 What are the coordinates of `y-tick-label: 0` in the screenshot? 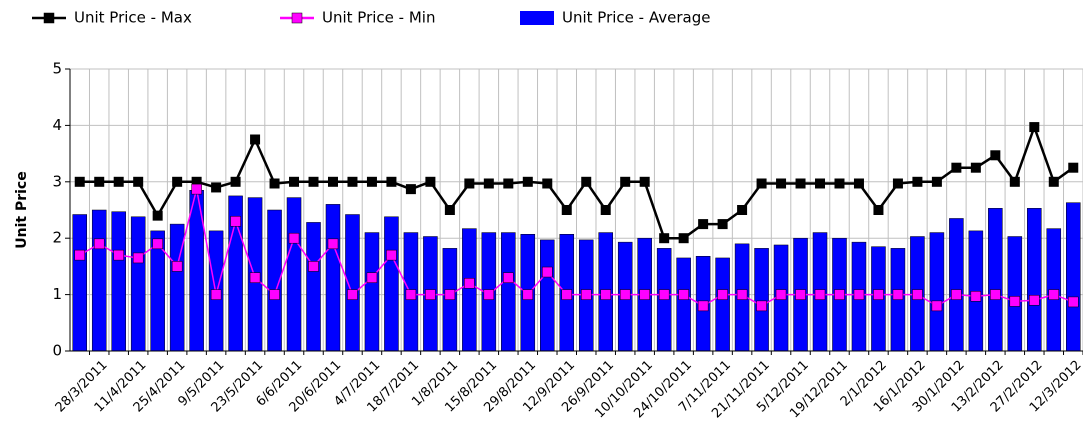 It's located at (57, 351).